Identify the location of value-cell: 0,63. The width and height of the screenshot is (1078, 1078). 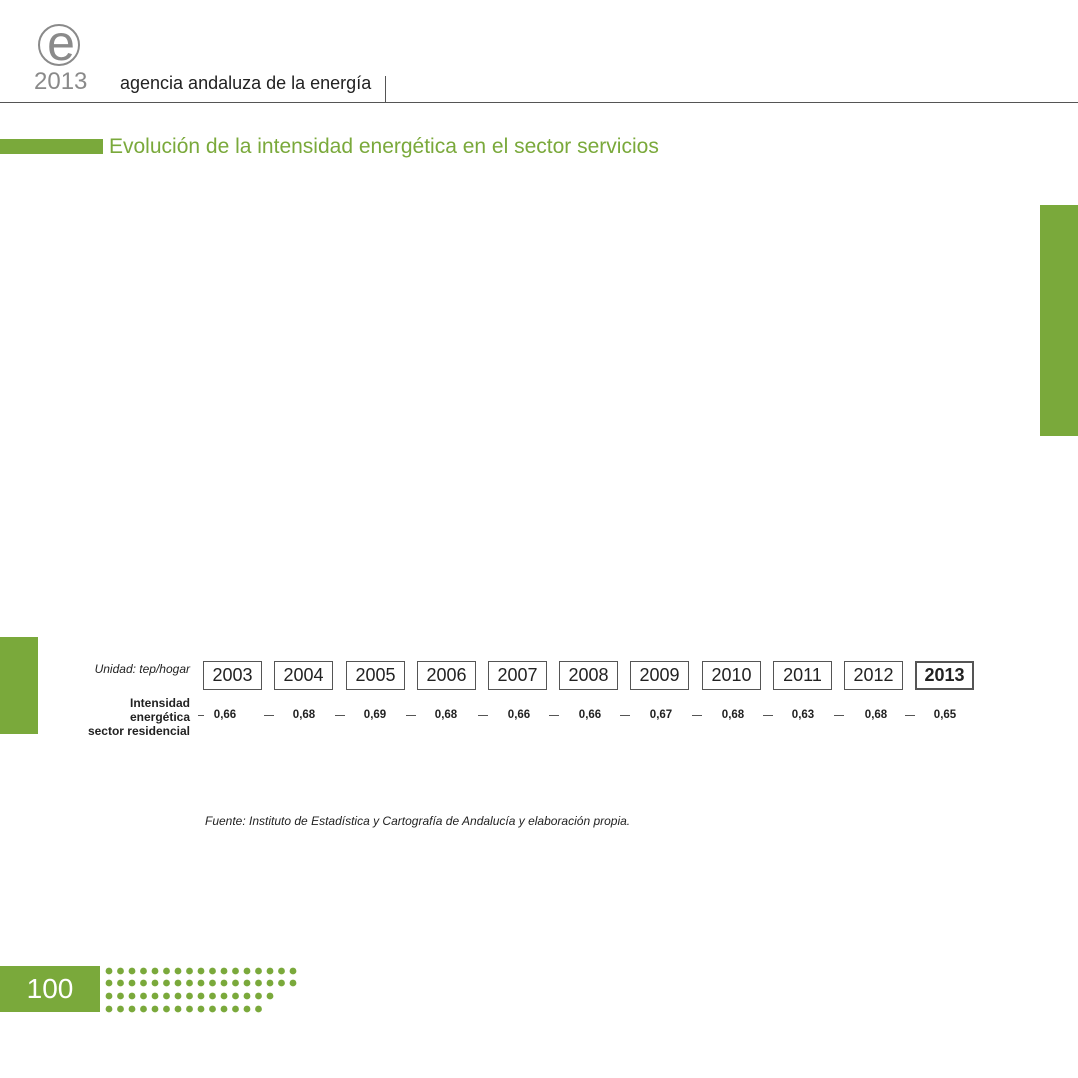
(803, 715).